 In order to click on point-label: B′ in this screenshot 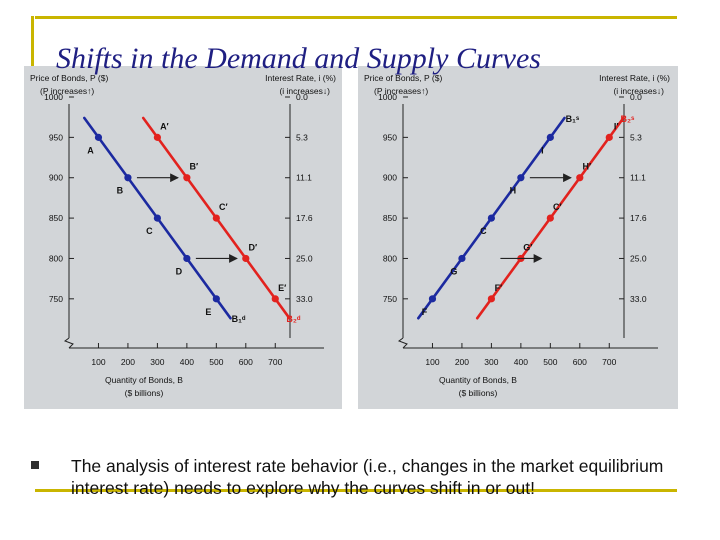, I will do `click(194, 167)`.